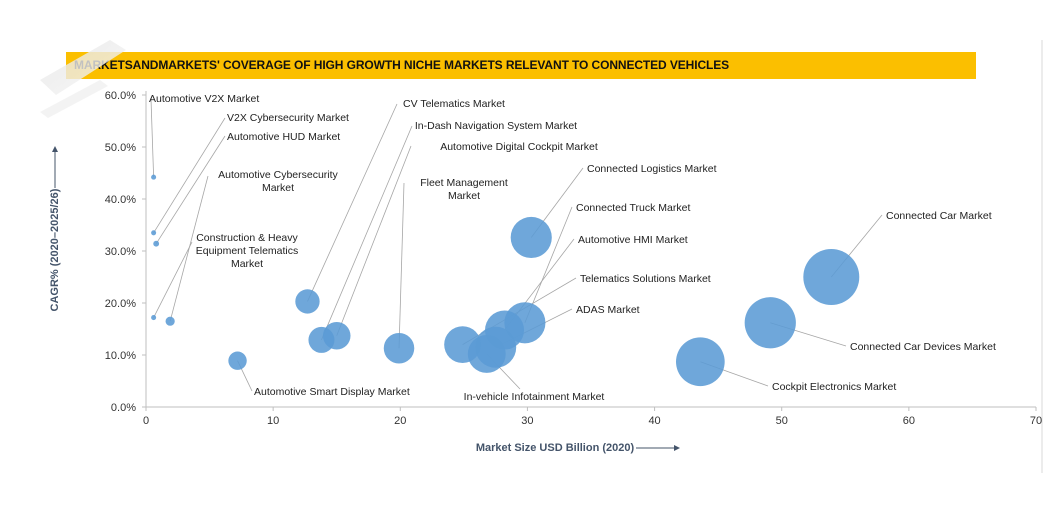  Describe the element at coordinates (645, 279) in the screenshot. I see `data-label-13: Telematics Solutions Market` at that location.